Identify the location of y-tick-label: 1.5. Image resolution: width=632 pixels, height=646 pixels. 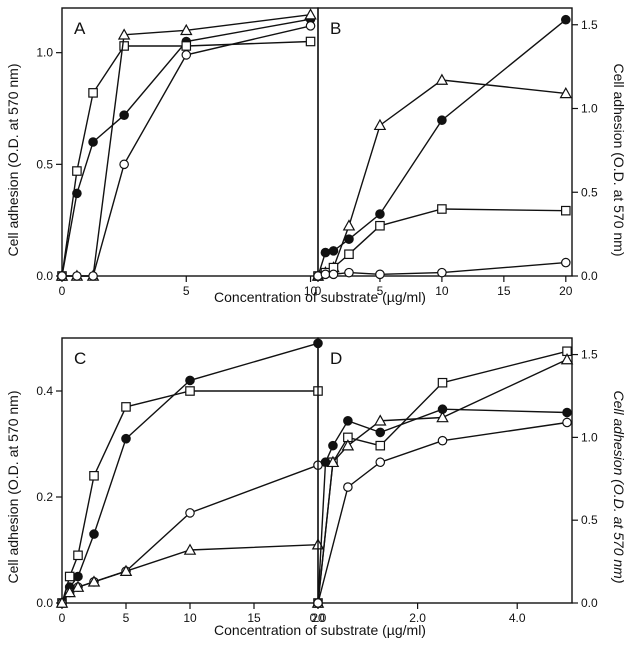
(589, 25).